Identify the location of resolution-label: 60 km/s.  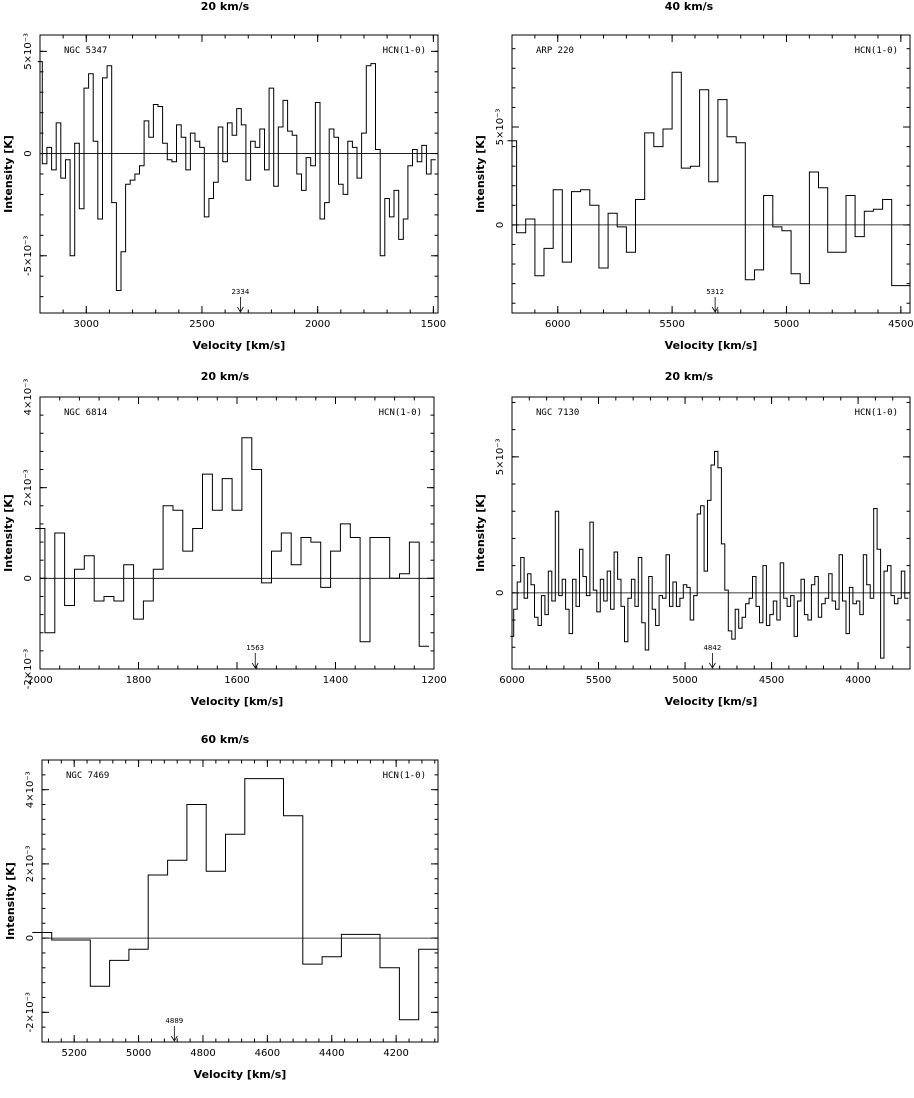
(225, 739).